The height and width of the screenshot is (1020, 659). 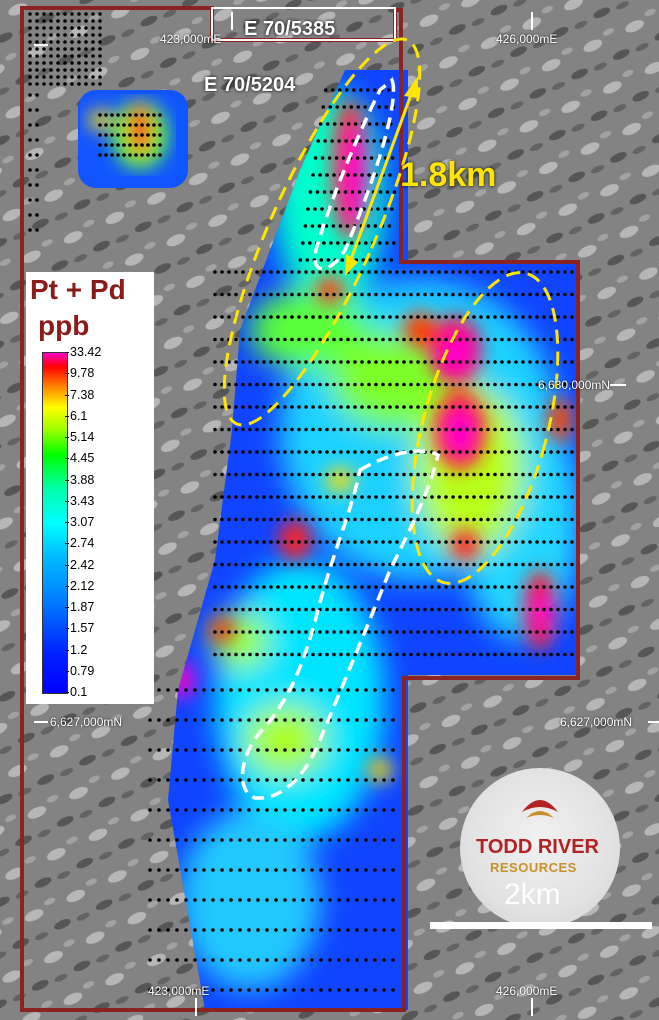 I want to click on legend-tick-label: 6.1, so click(x=76, y=415).